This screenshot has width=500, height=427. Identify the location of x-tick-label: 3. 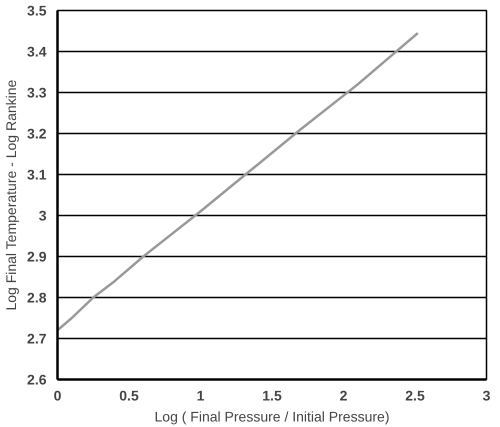
(486, 396).